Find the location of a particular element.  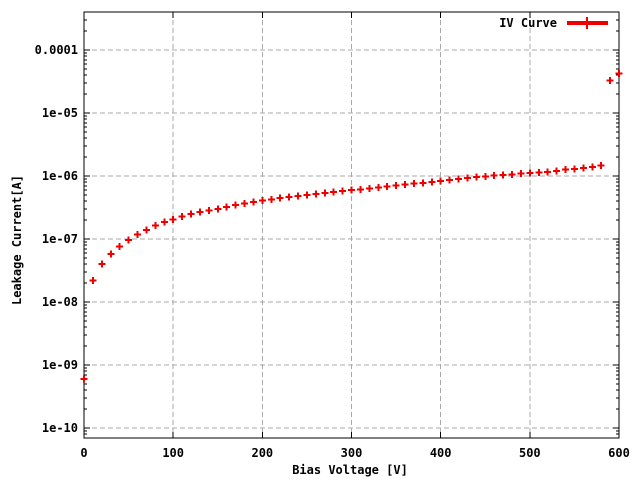

y-axis-title: Leakage Current[A] is located at coordinates (17, 240).